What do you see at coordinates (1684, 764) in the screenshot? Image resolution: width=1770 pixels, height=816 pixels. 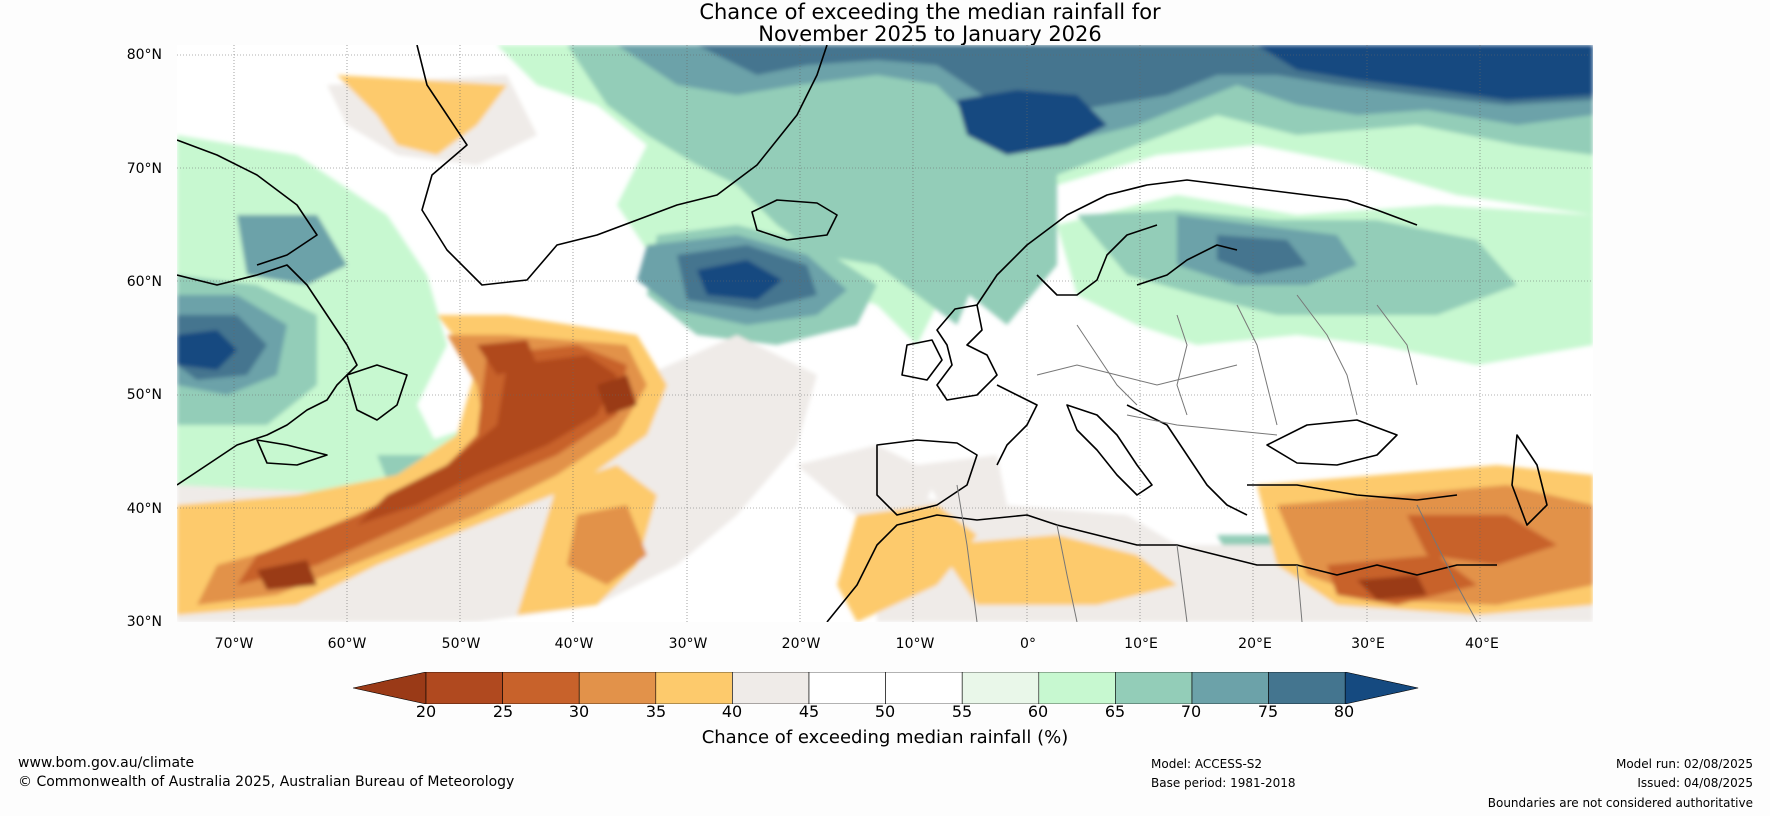 I see `model-run-date: Model run: 02/08/2025` at bounding box center [1684, 764].